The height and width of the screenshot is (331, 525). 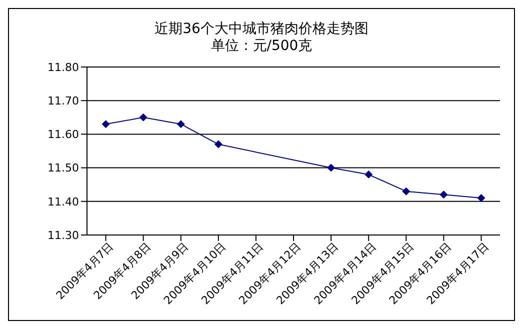 What do you see at coordinates (63, 101) in the screenshot?
I see `y-tick-label: 11.70` at bounding box center [63, 101].